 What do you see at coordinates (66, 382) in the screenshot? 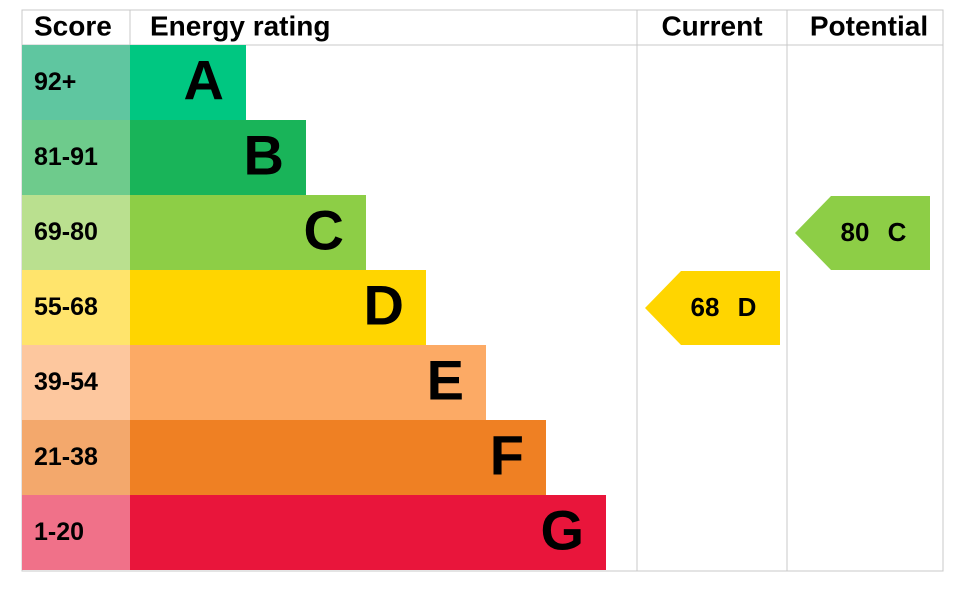
I see `score-label: 39-54` at bounding box center [66, 382].